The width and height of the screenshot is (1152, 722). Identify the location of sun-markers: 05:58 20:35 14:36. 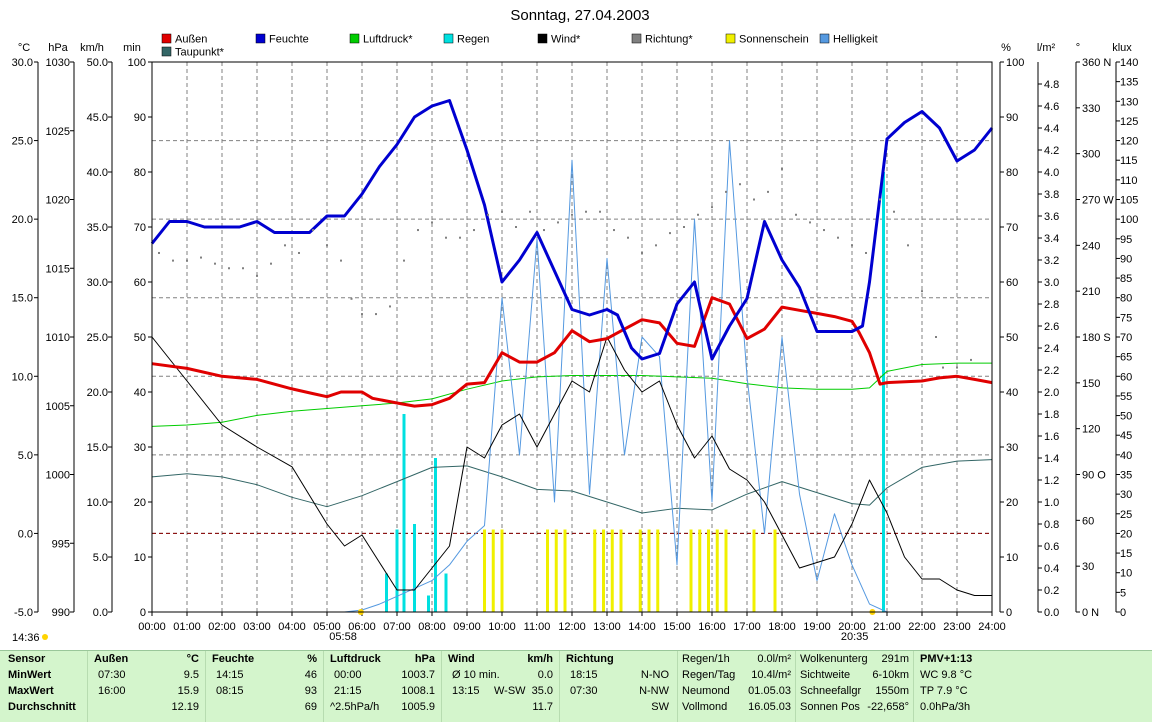
(444, 626).